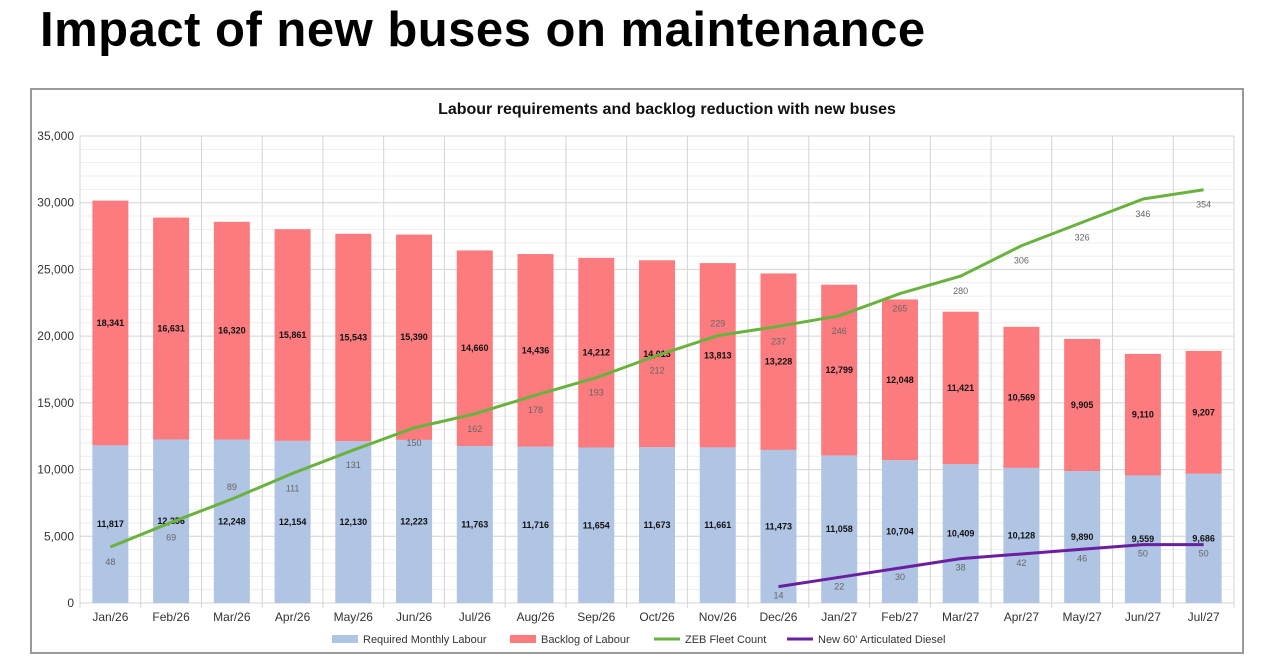 This screenshot has height=657, width=1280. I want to click on data-label-required: 12,223, so click(414, 521).